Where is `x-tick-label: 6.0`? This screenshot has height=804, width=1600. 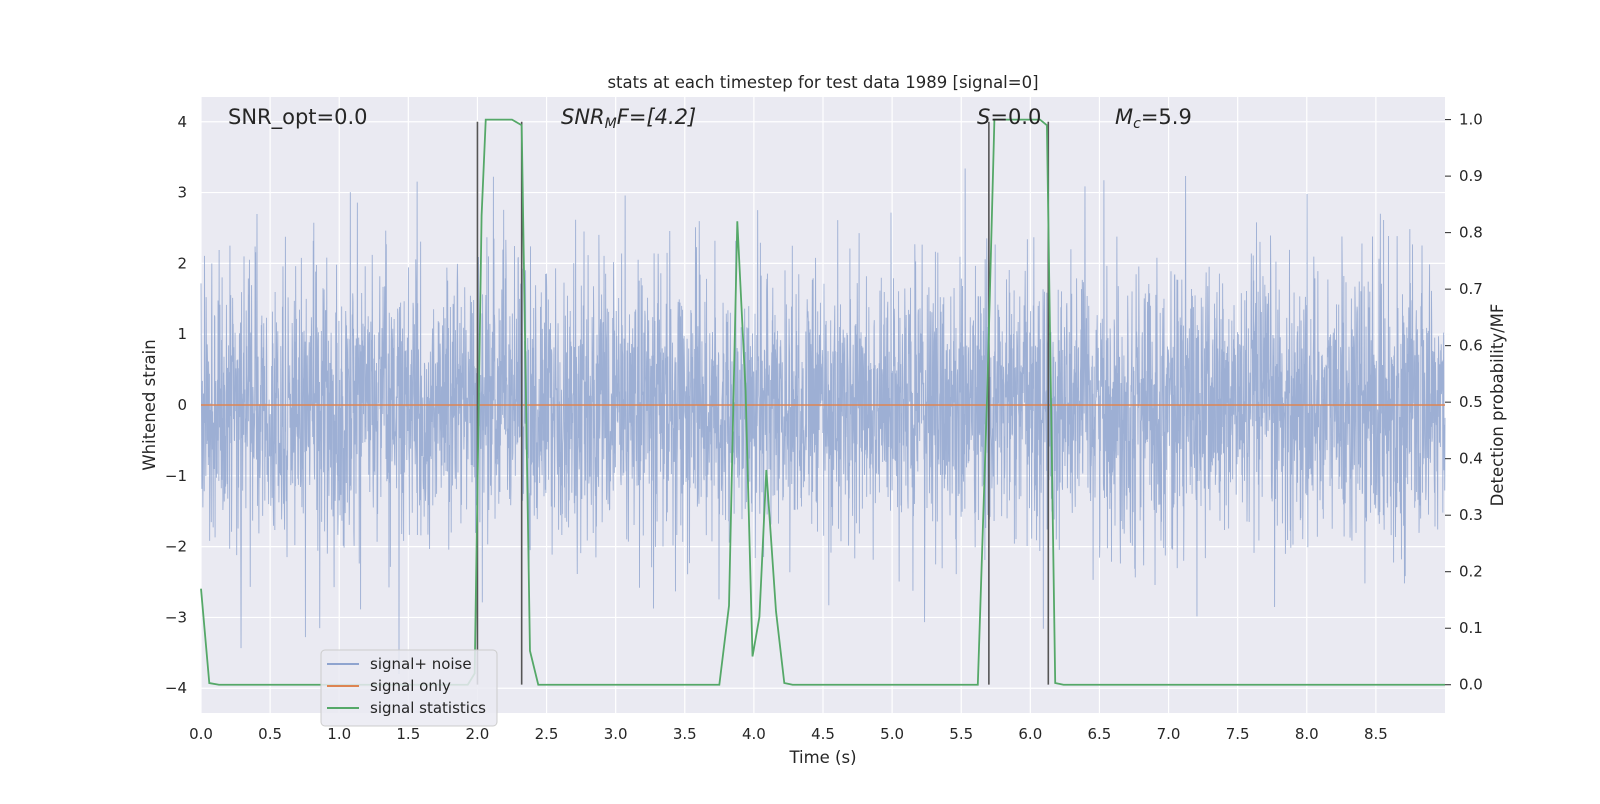
x-tick-label: 6.0 is located at coordinates (1030, 734).